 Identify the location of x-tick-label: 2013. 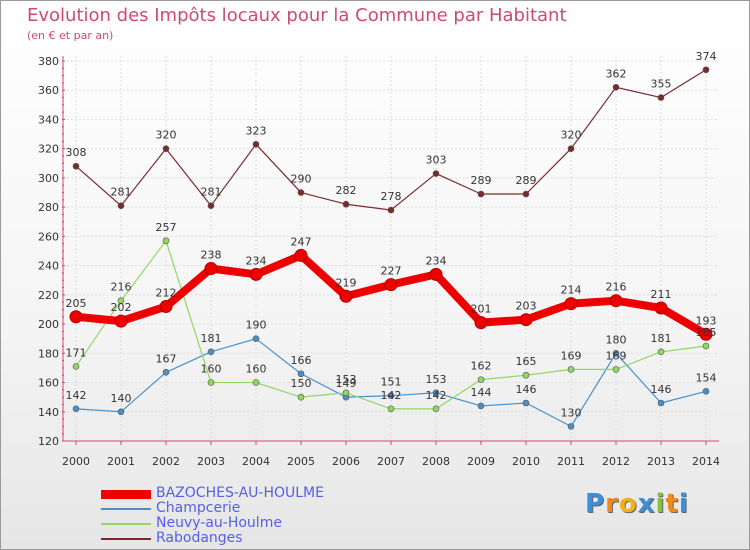
(661, 461).